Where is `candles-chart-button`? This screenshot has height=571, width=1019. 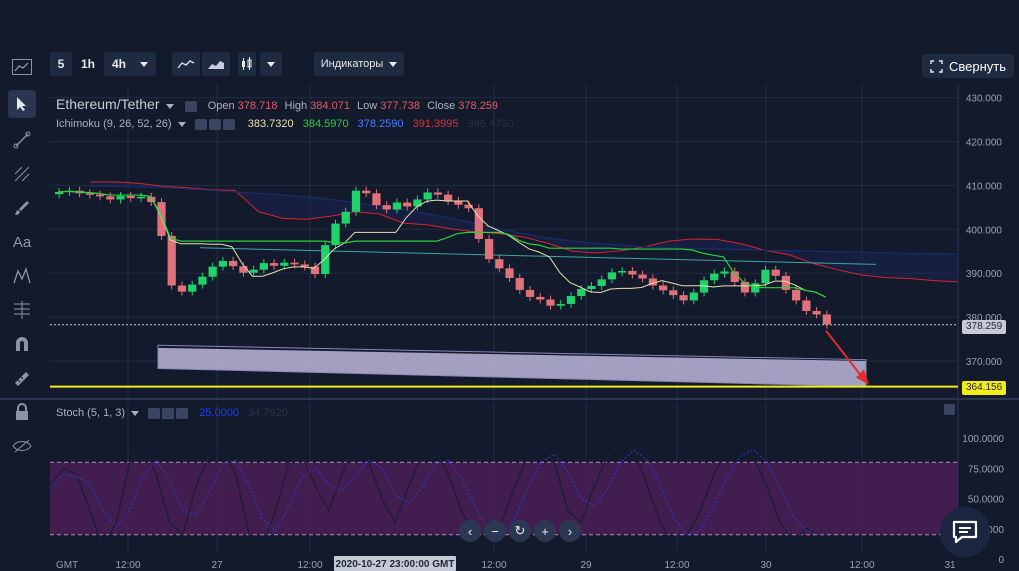
candles-chart-button is located at coordinates (247, 64).